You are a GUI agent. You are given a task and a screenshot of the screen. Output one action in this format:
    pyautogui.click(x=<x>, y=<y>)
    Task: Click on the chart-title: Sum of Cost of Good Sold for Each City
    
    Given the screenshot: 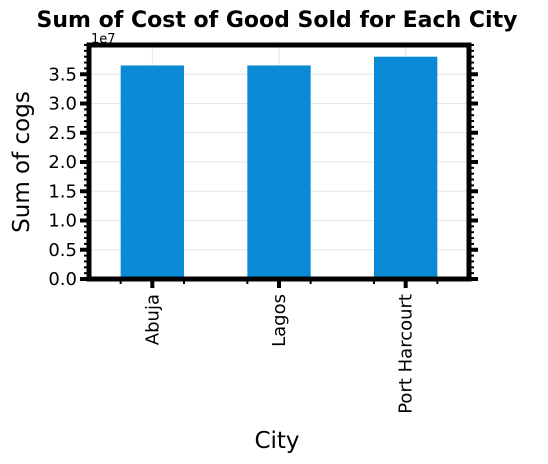 What is the action you would take?
    pyautogui.click(x=277, y=20)
    